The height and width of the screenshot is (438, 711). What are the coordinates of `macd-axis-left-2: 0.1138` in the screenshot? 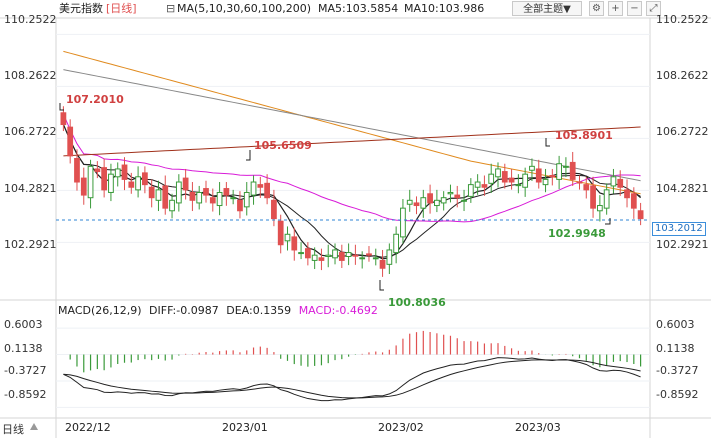 It's located at (23, 348).